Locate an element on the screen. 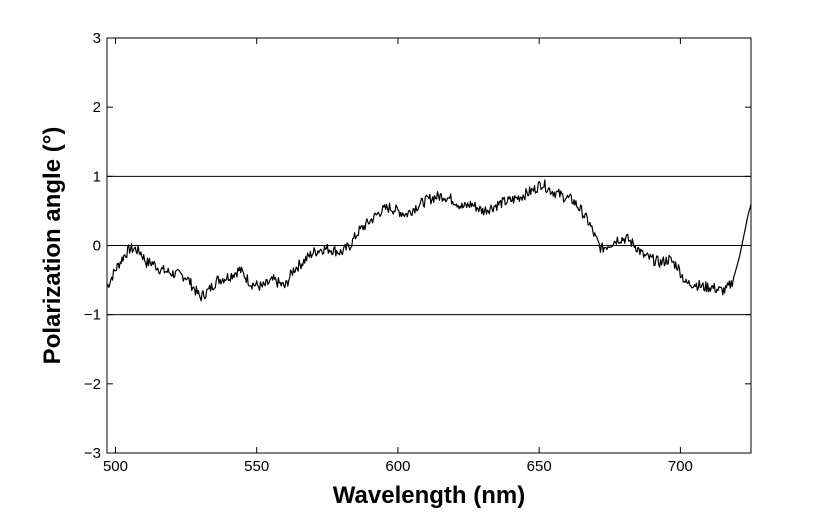 Image resolution: width=830 pixels, height=514 pixels. x-tick-label: 700 is located at coordinates (680, 466).